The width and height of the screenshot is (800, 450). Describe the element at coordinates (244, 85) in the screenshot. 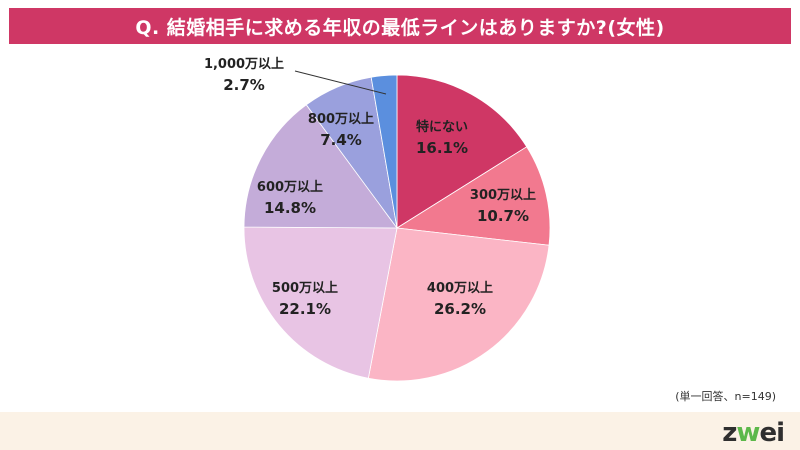

I see `slice-percent-label: 2.7%` at that location.